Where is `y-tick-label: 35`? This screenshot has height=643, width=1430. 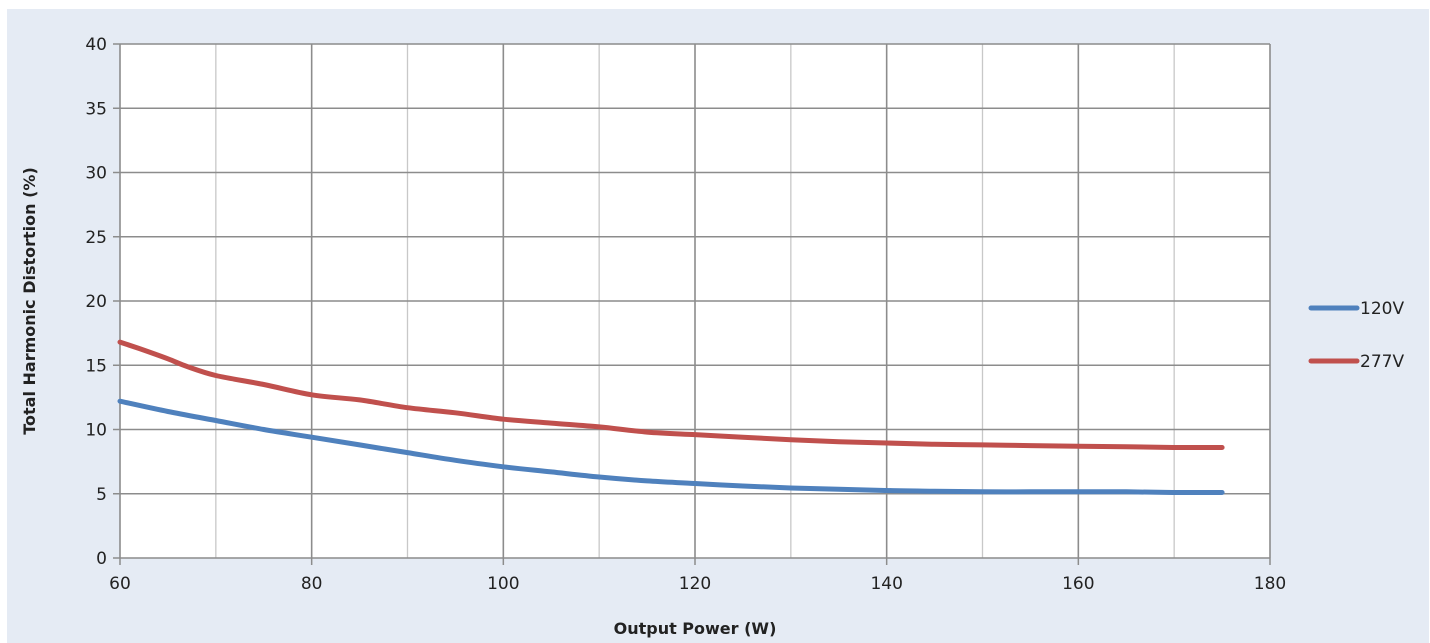
y-tick-label: 35 is located at coordinates (96, 109).